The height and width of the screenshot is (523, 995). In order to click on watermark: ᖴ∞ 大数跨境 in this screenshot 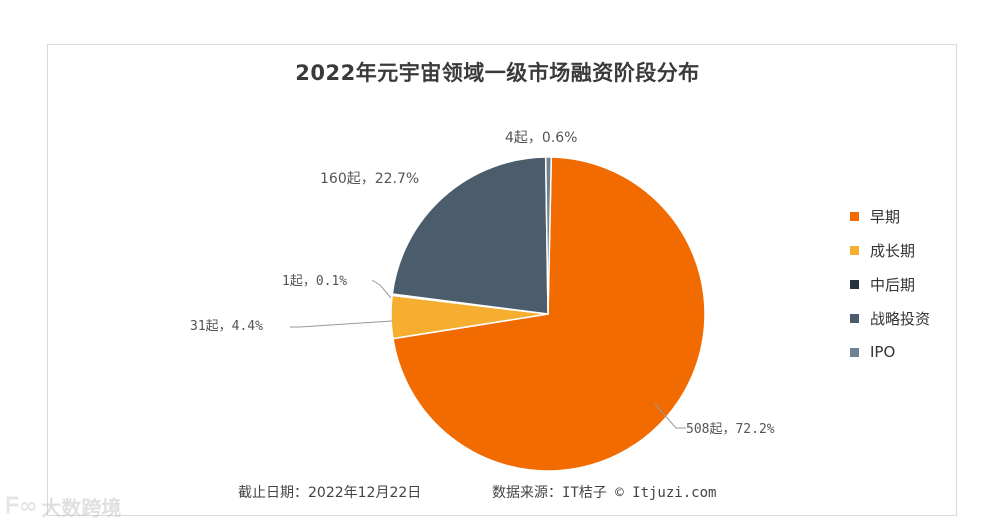, I will do `click(63, 506)`.